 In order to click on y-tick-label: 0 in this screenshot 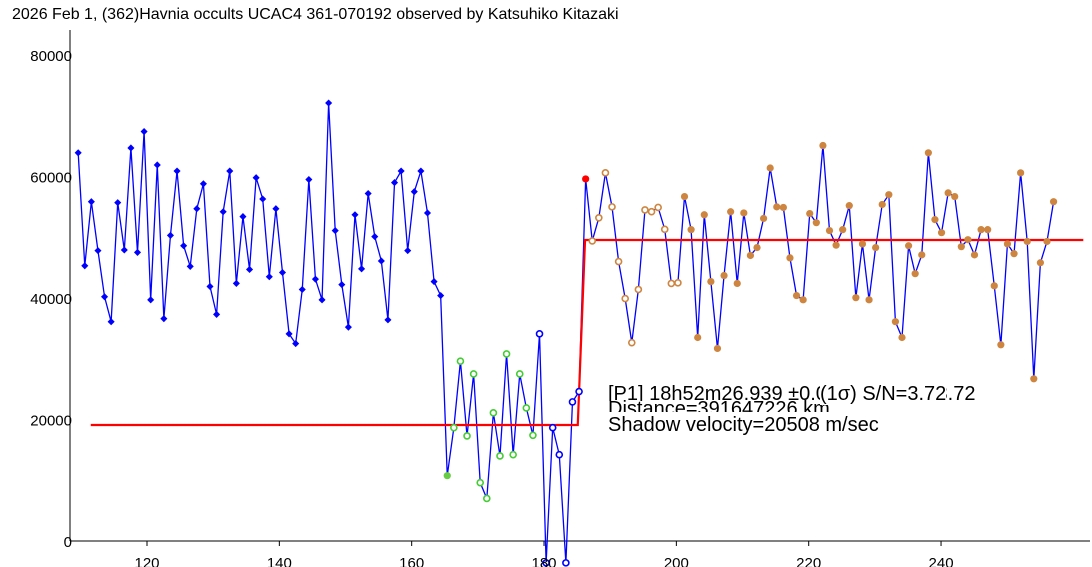, I will do `click(68, 542)`.